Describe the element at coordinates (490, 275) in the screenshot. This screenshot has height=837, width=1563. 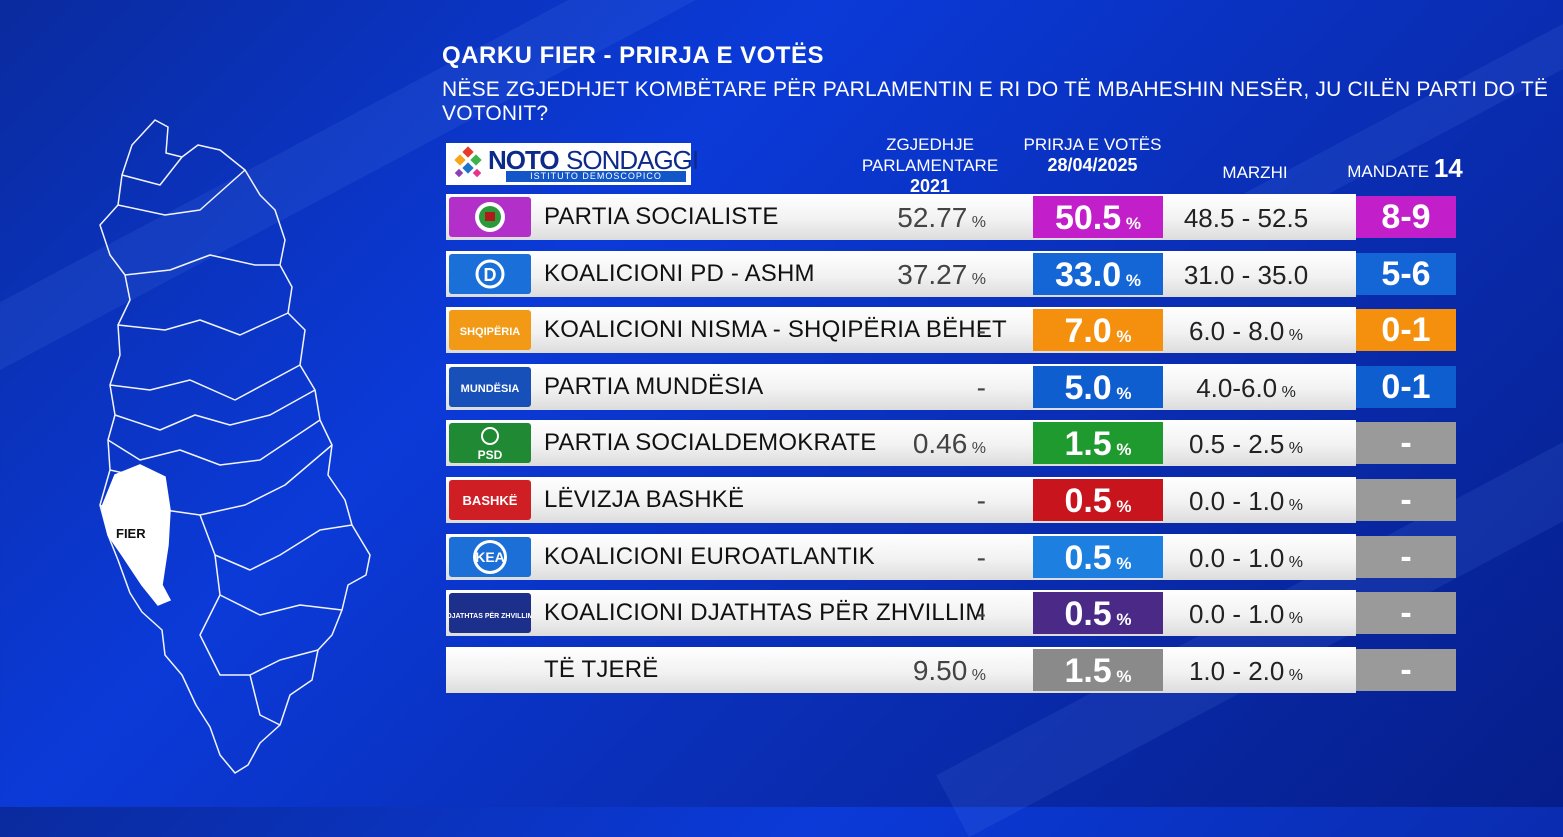
I see `svg-text: D` at that location.